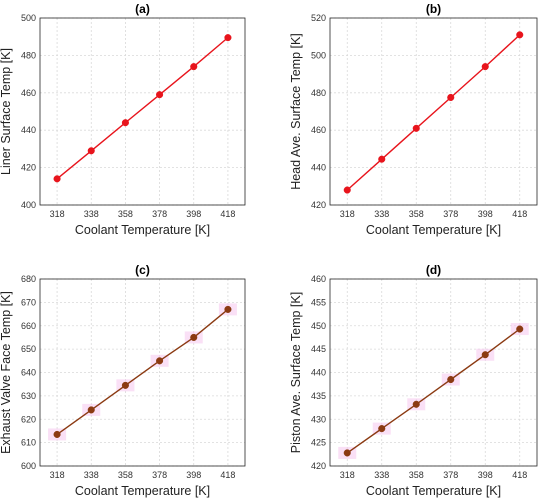  I want to click on y-axis-label: Exhaust Valve Face Temp [K], so click(6, 372).